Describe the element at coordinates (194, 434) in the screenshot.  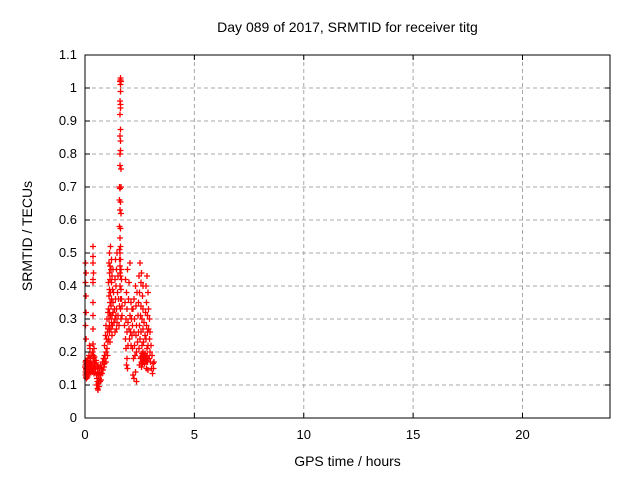
I see `x-tick-label: 5` at that location.